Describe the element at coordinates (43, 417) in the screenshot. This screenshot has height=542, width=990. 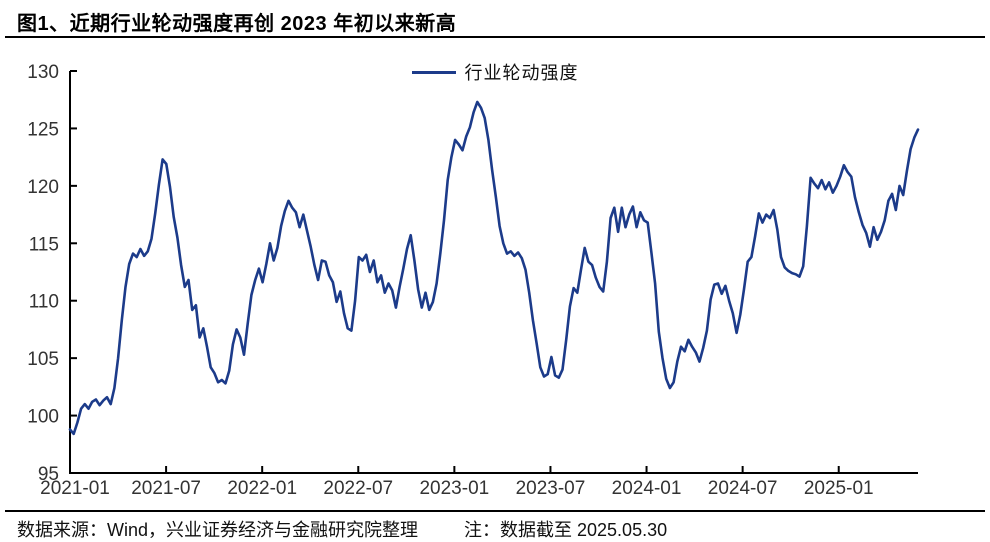
I see `y-tick-label: 100` at that location.